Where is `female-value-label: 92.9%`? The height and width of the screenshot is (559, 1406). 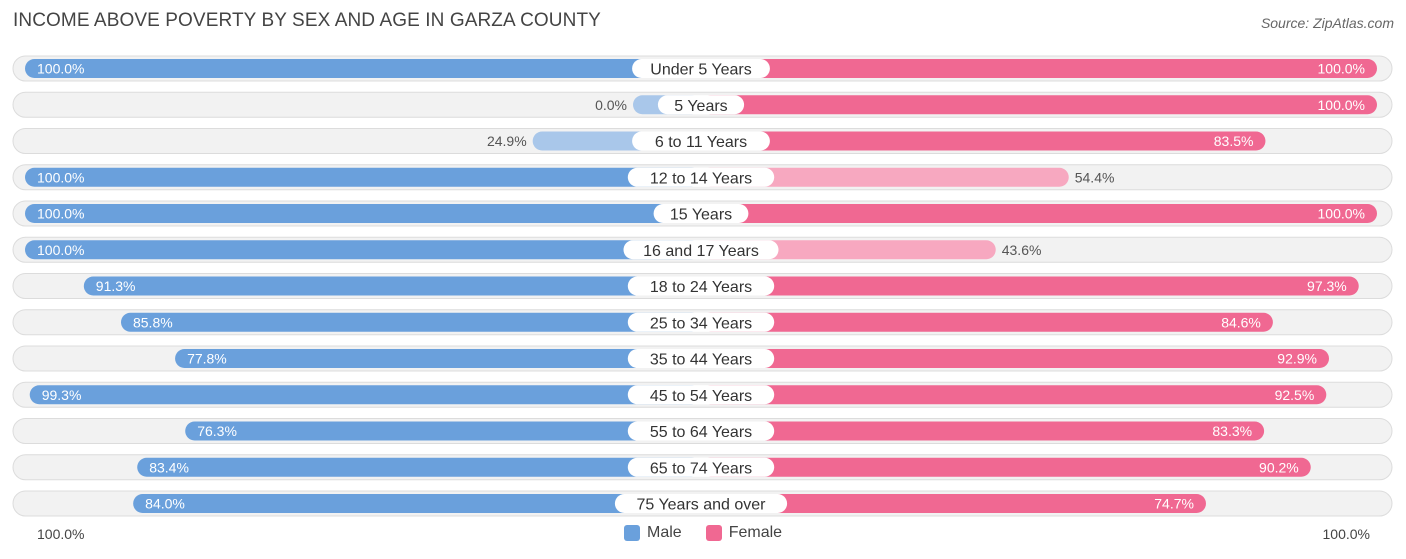 female-value-label: 92.9% is located at coordinates (1297, 359).